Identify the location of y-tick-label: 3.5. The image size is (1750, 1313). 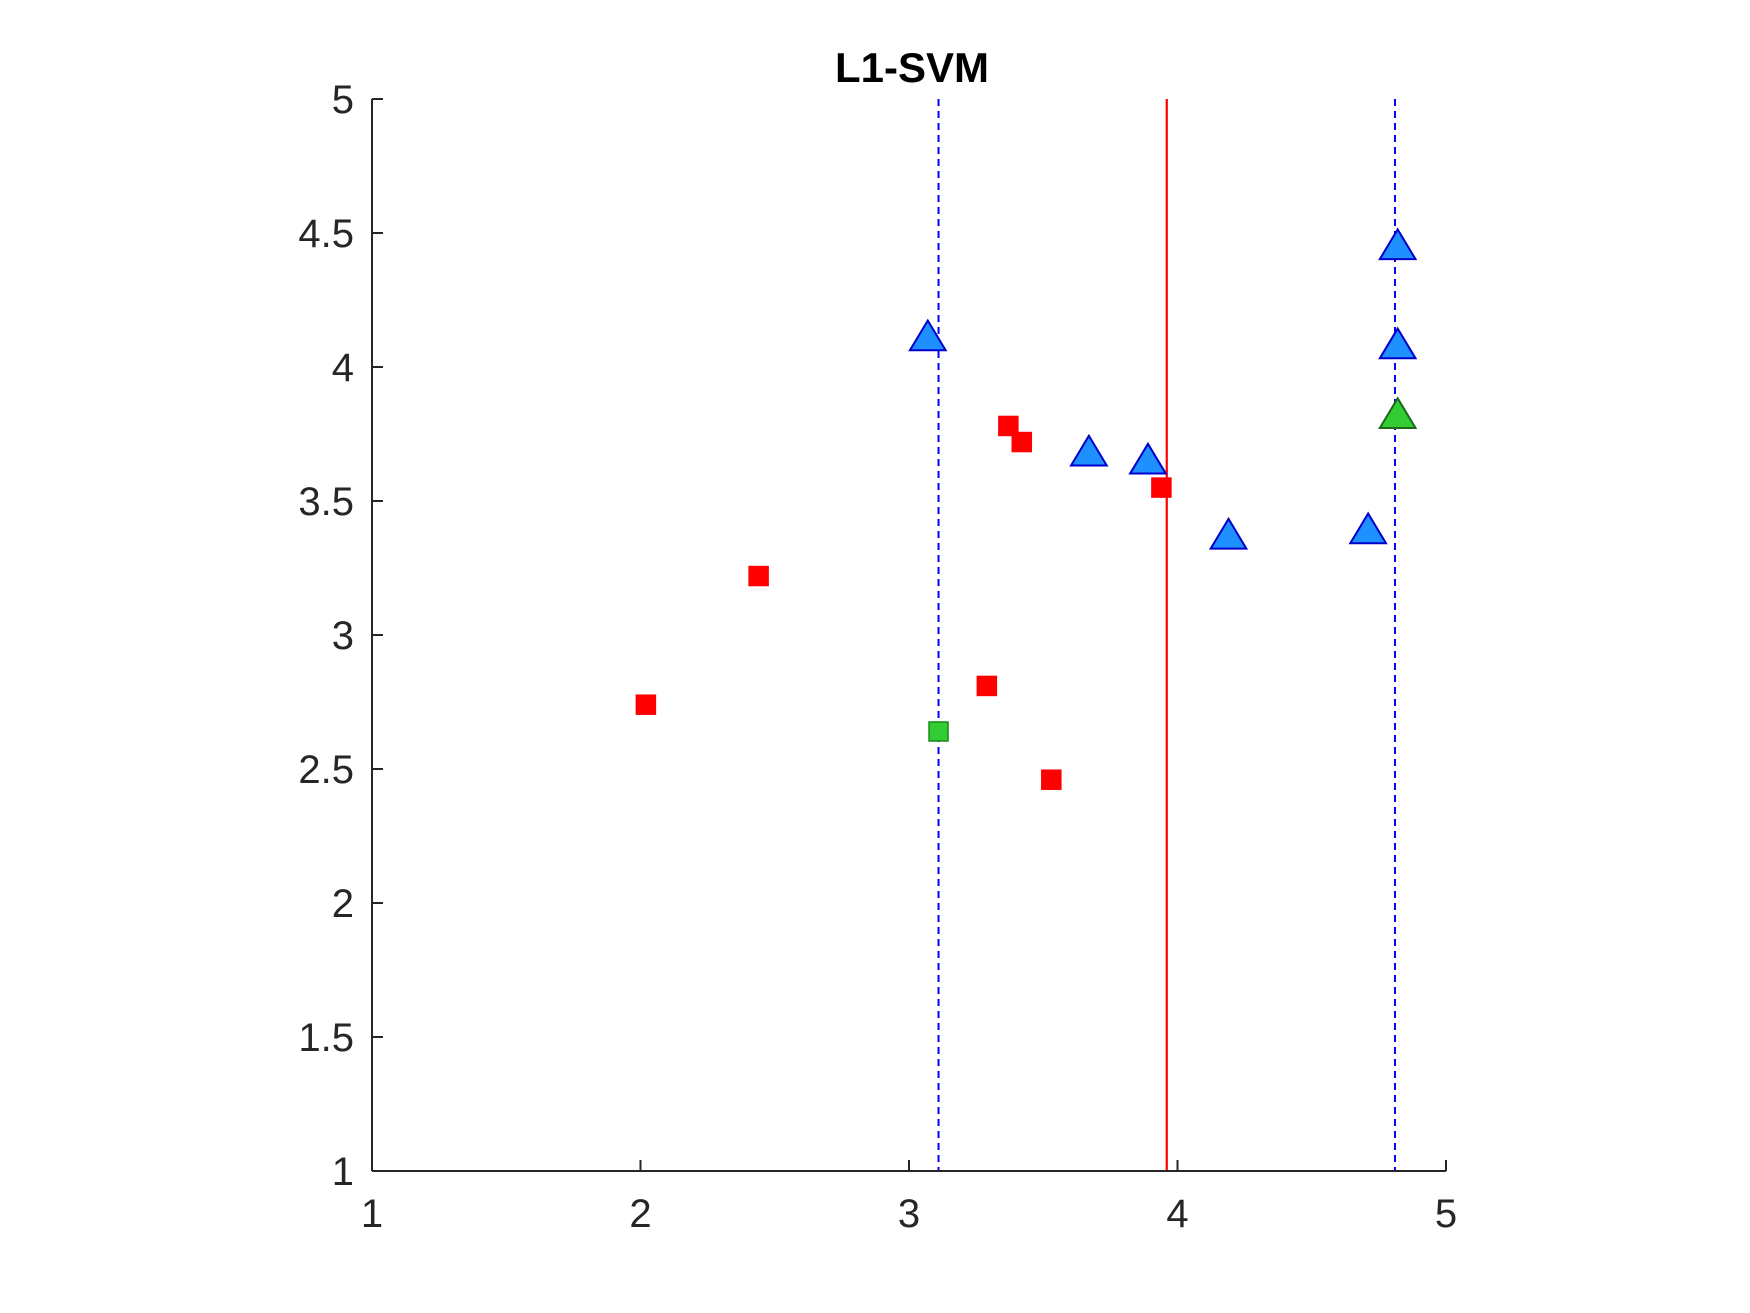
(326, 502).